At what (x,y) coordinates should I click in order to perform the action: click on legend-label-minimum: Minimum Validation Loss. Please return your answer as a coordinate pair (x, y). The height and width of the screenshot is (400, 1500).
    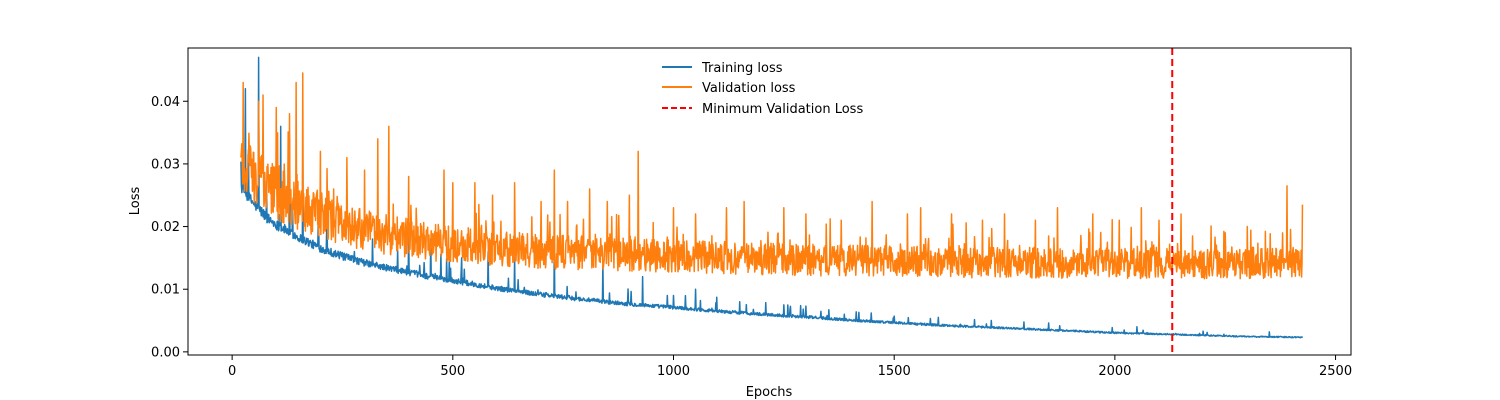
    Looking at the image, I should click on (782, 109).